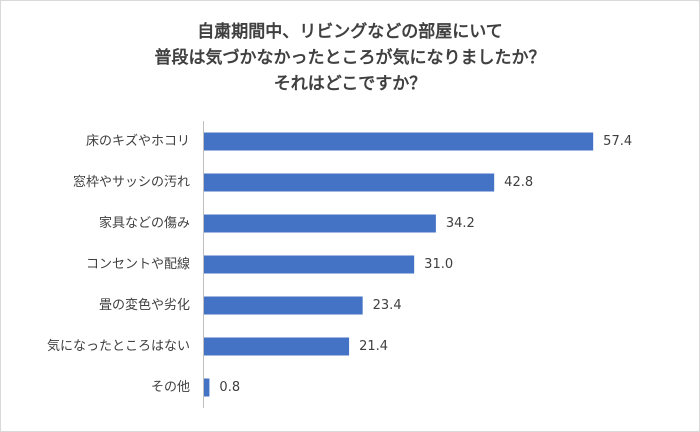  What do you see at coordinates (144, 223) in the screenshot?
I see `category-label: 家具などの傷み` at bounding box center [144, 223].